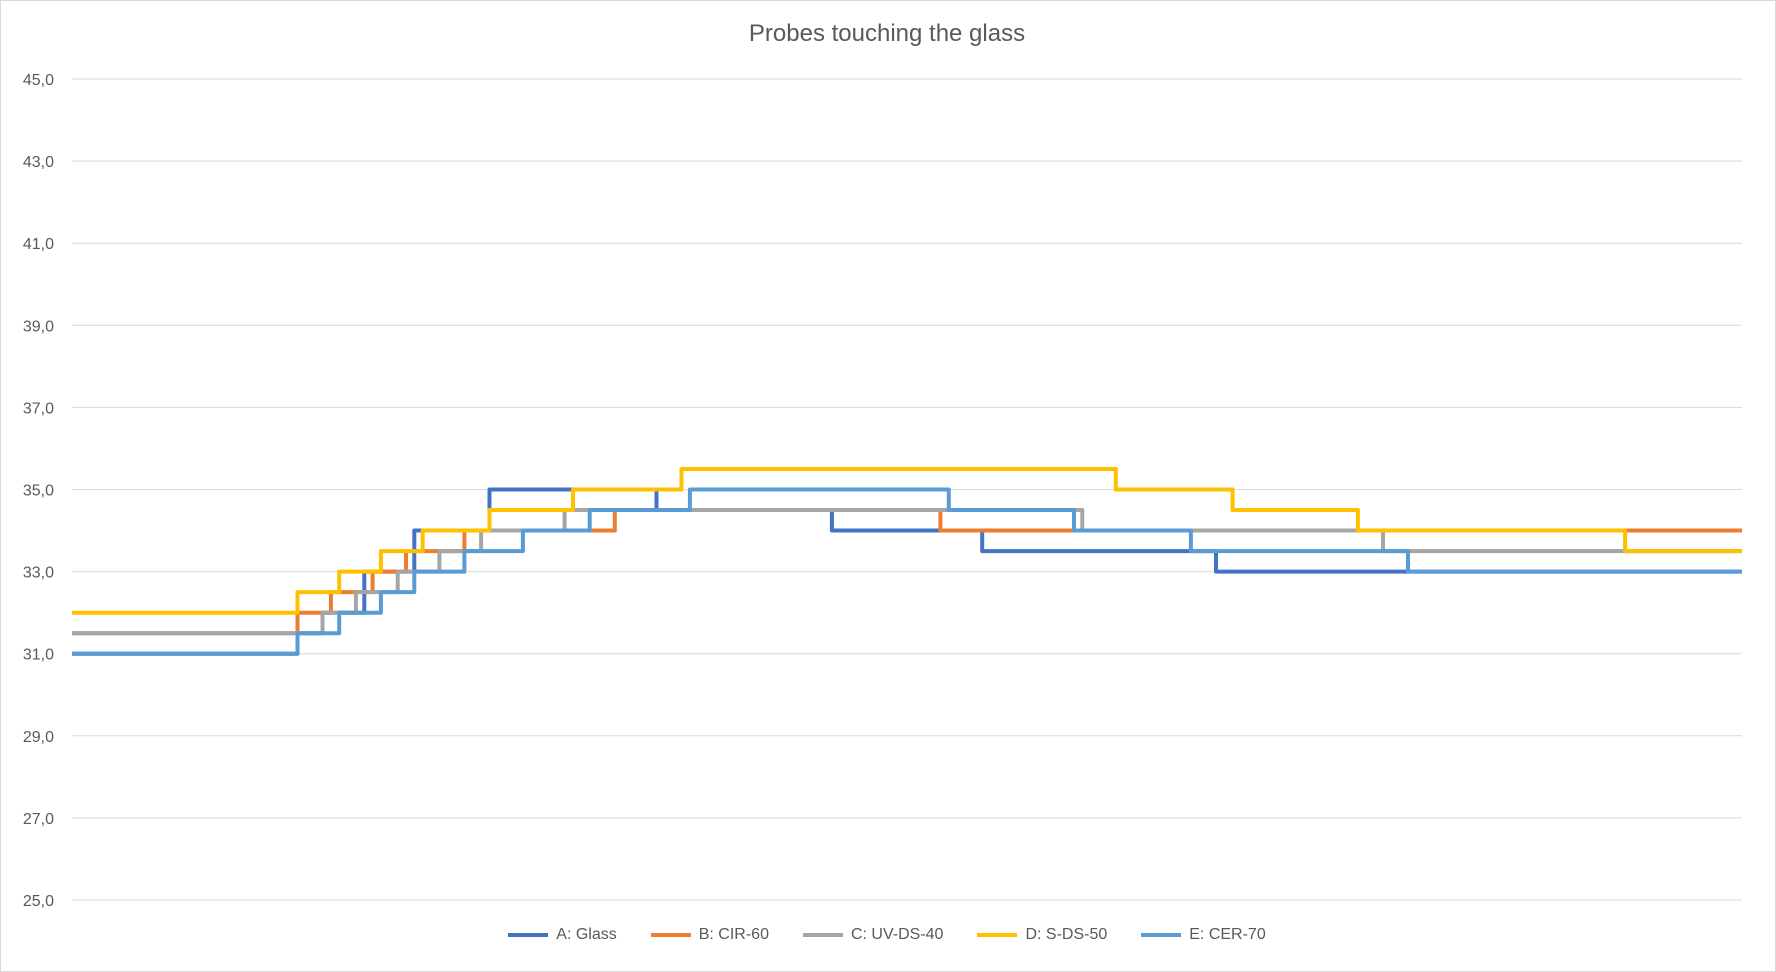 The height and width of the screenshot is (972, 1776). I want to click on y-tick-label: 25,0, so click(38, 901).